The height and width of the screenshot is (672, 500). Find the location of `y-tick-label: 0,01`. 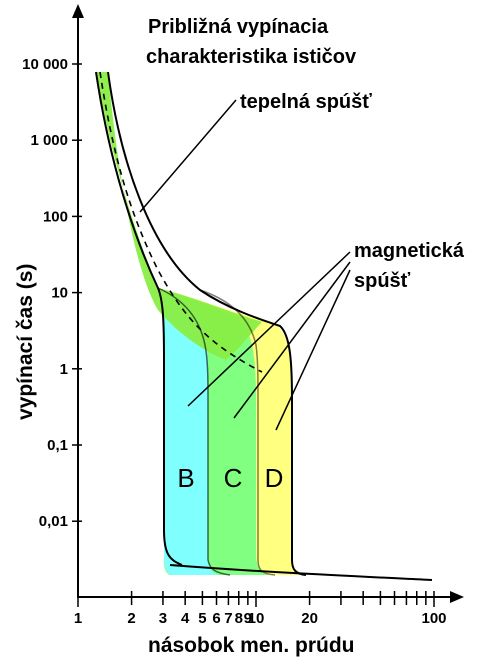

y-tick-label: 0,01 is located at coordinates (53, 521).